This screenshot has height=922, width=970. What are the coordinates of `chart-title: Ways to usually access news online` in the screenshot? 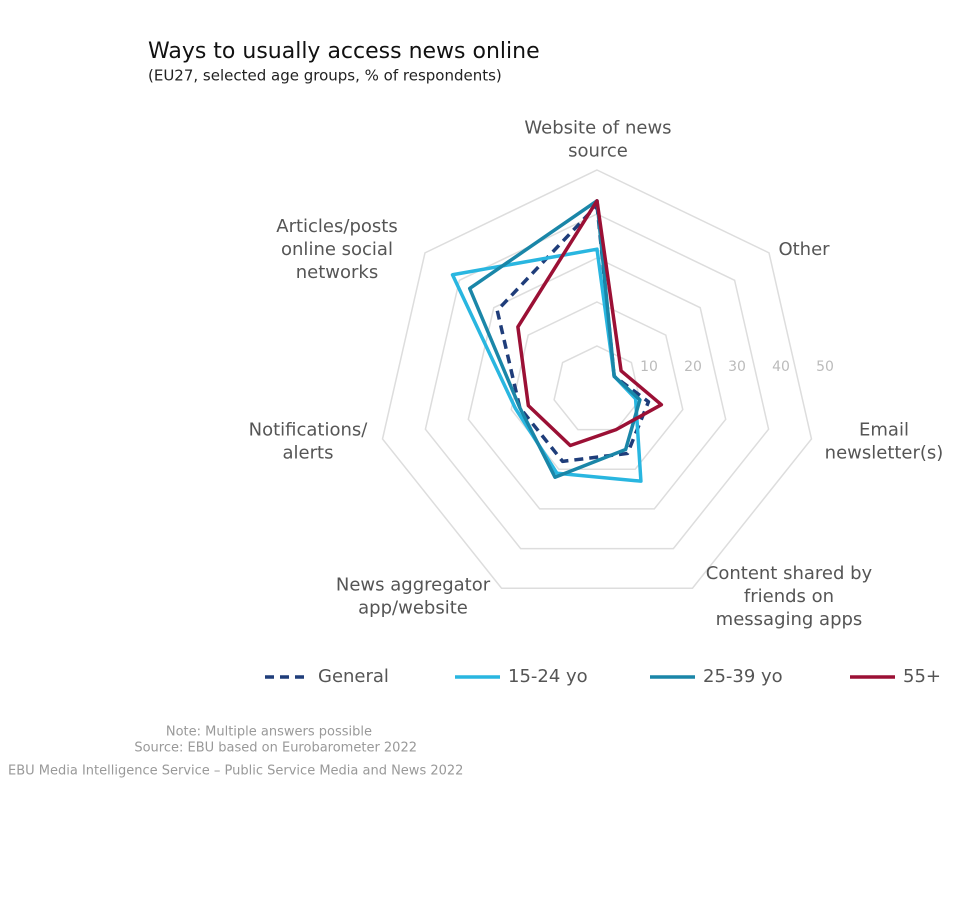 It's located at (344, 51).